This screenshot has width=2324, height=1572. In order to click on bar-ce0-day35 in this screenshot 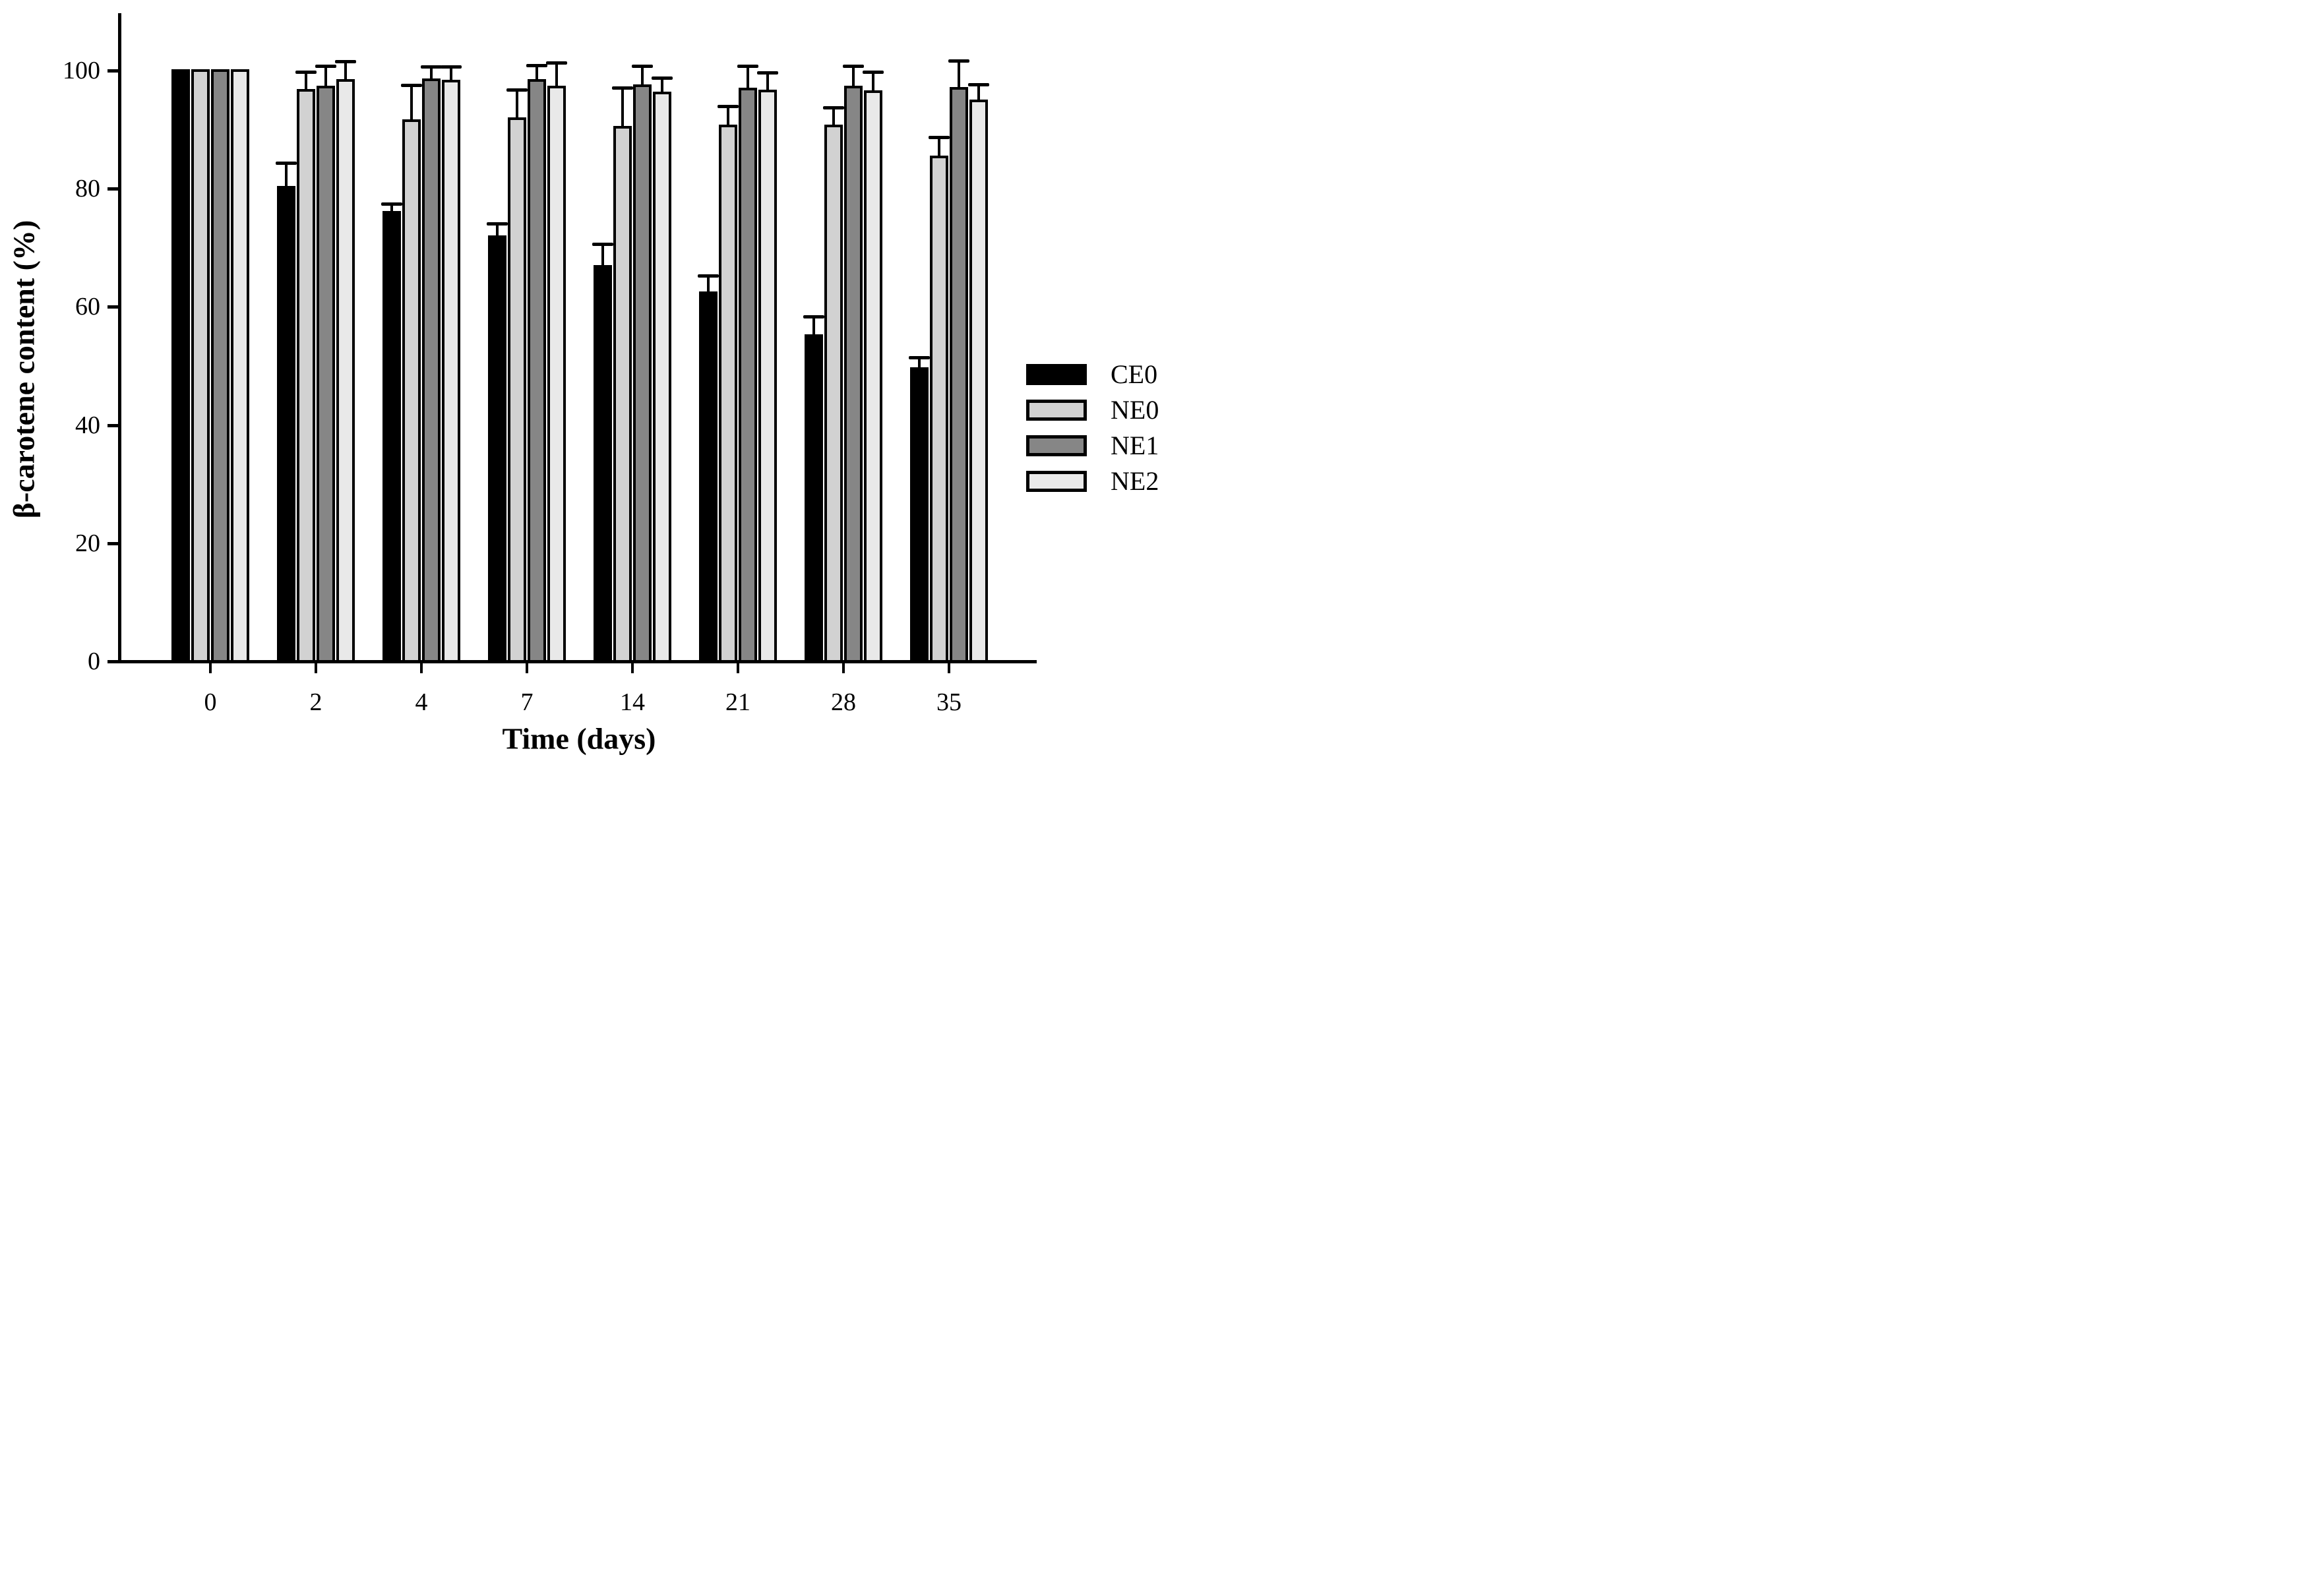, I will do `click(919, 515)`.